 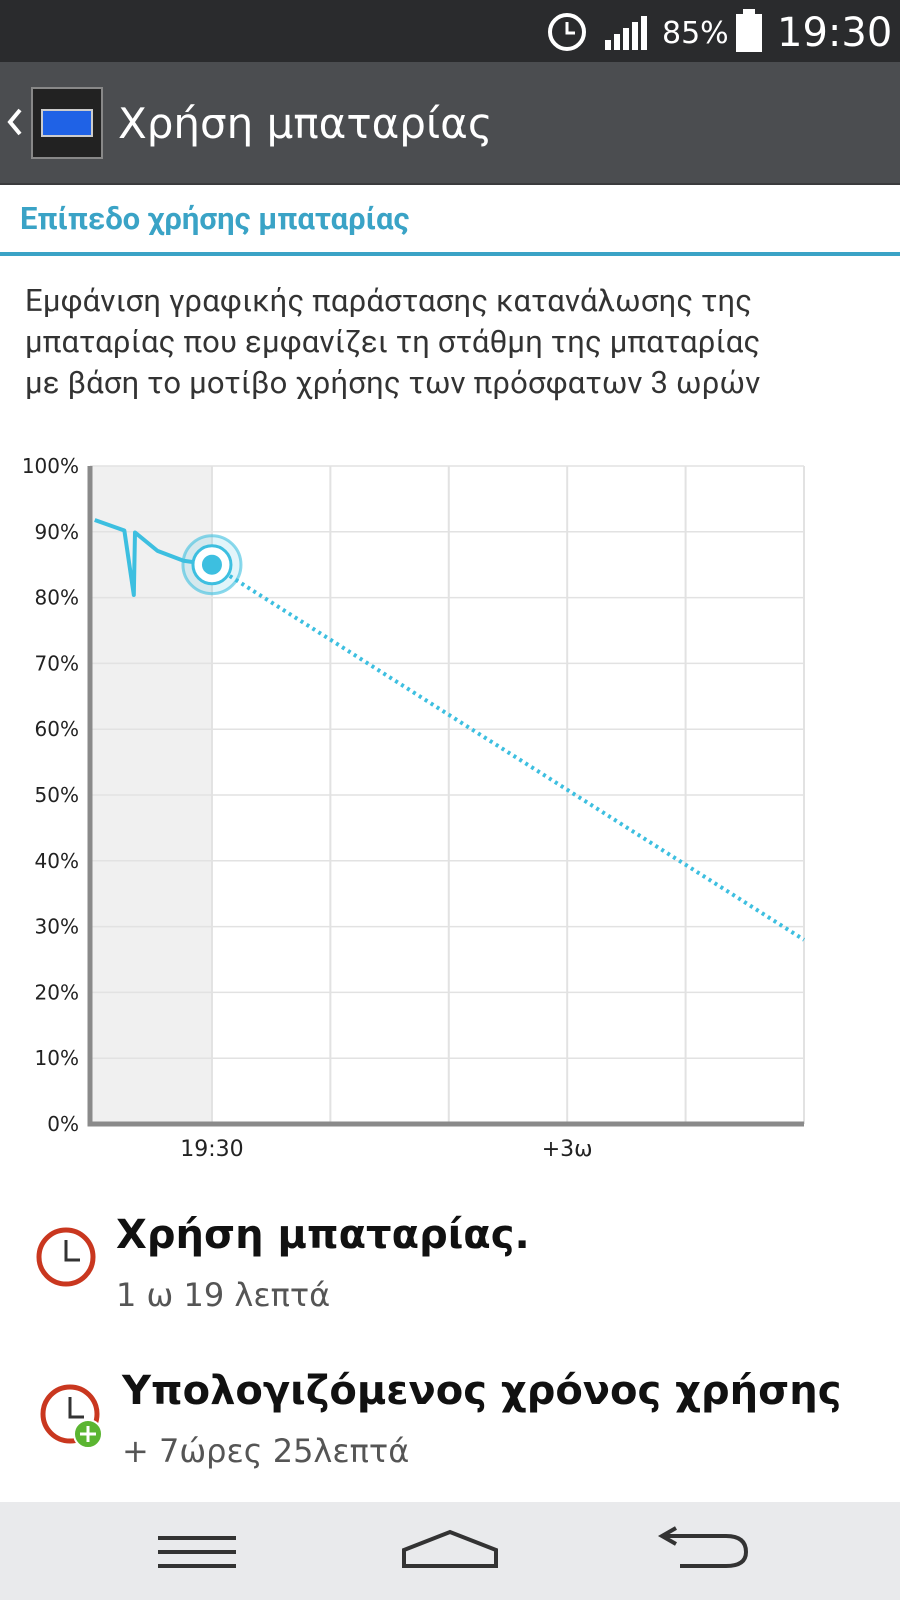 What do you see at coordinates (626, 33) in the screenshot?
I see `signal-icon` at bounding box center [626, 33].